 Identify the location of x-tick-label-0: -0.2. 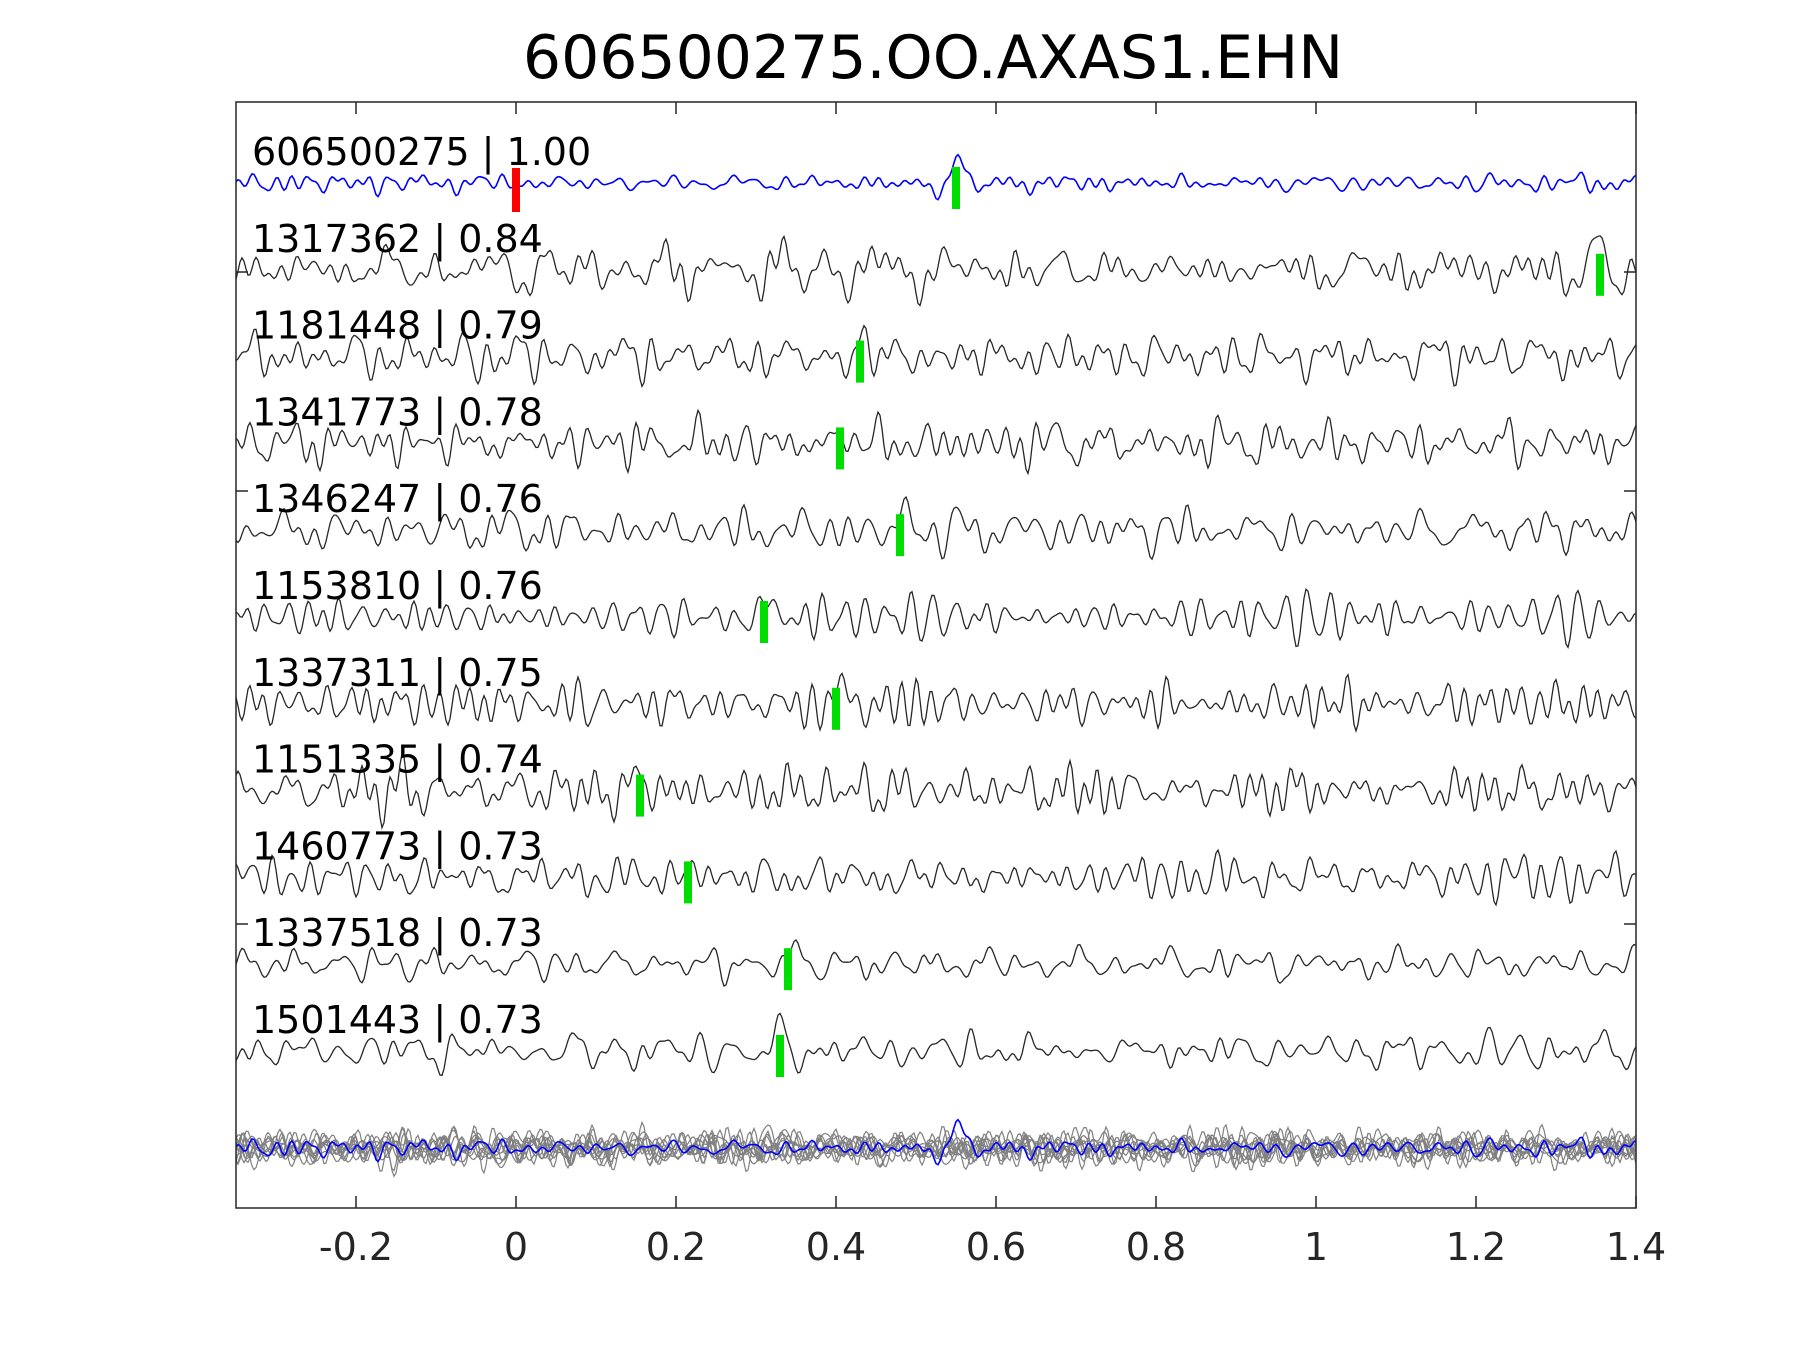
(356, 1247).